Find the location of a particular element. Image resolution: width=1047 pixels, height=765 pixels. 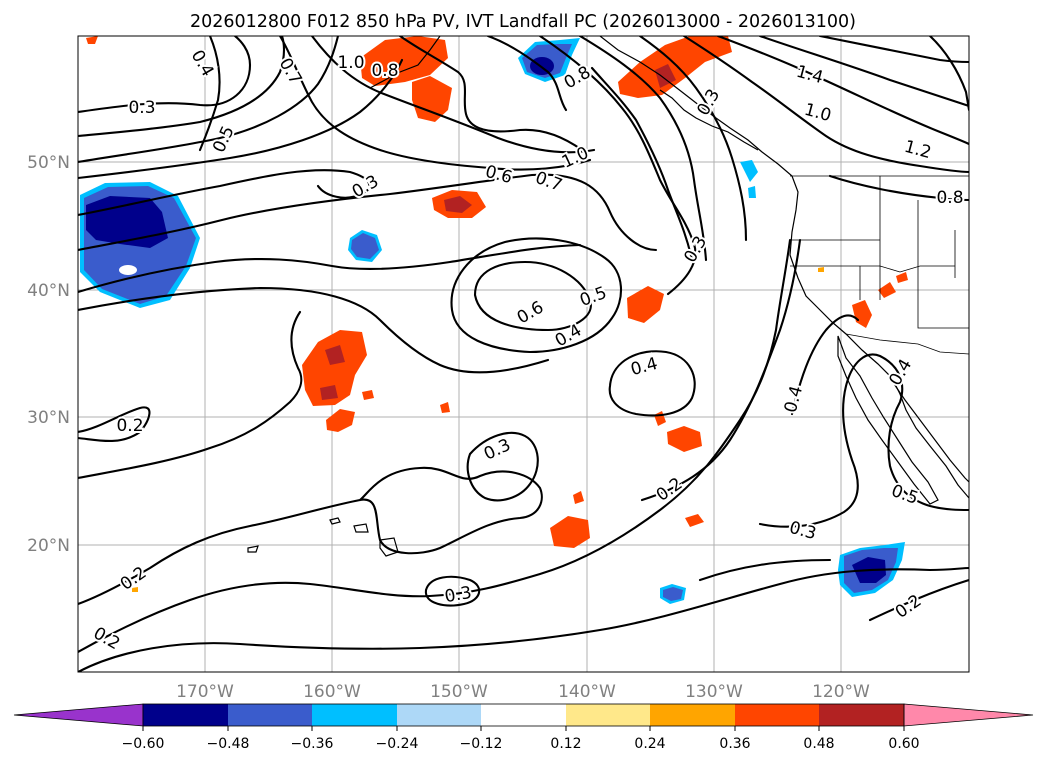

colorbar-extend-high is located at coordinates (968, 715).